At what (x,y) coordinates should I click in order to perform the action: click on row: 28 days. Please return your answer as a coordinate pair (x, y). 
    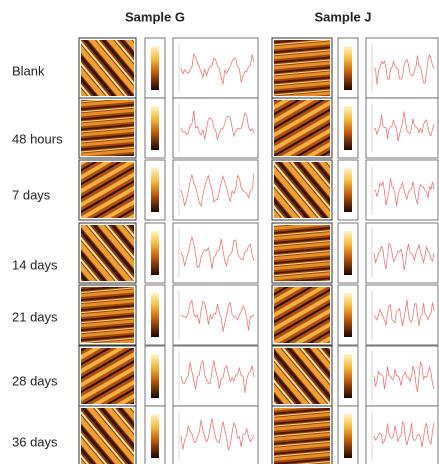
    Looking at the image, I should click on (225, 376).